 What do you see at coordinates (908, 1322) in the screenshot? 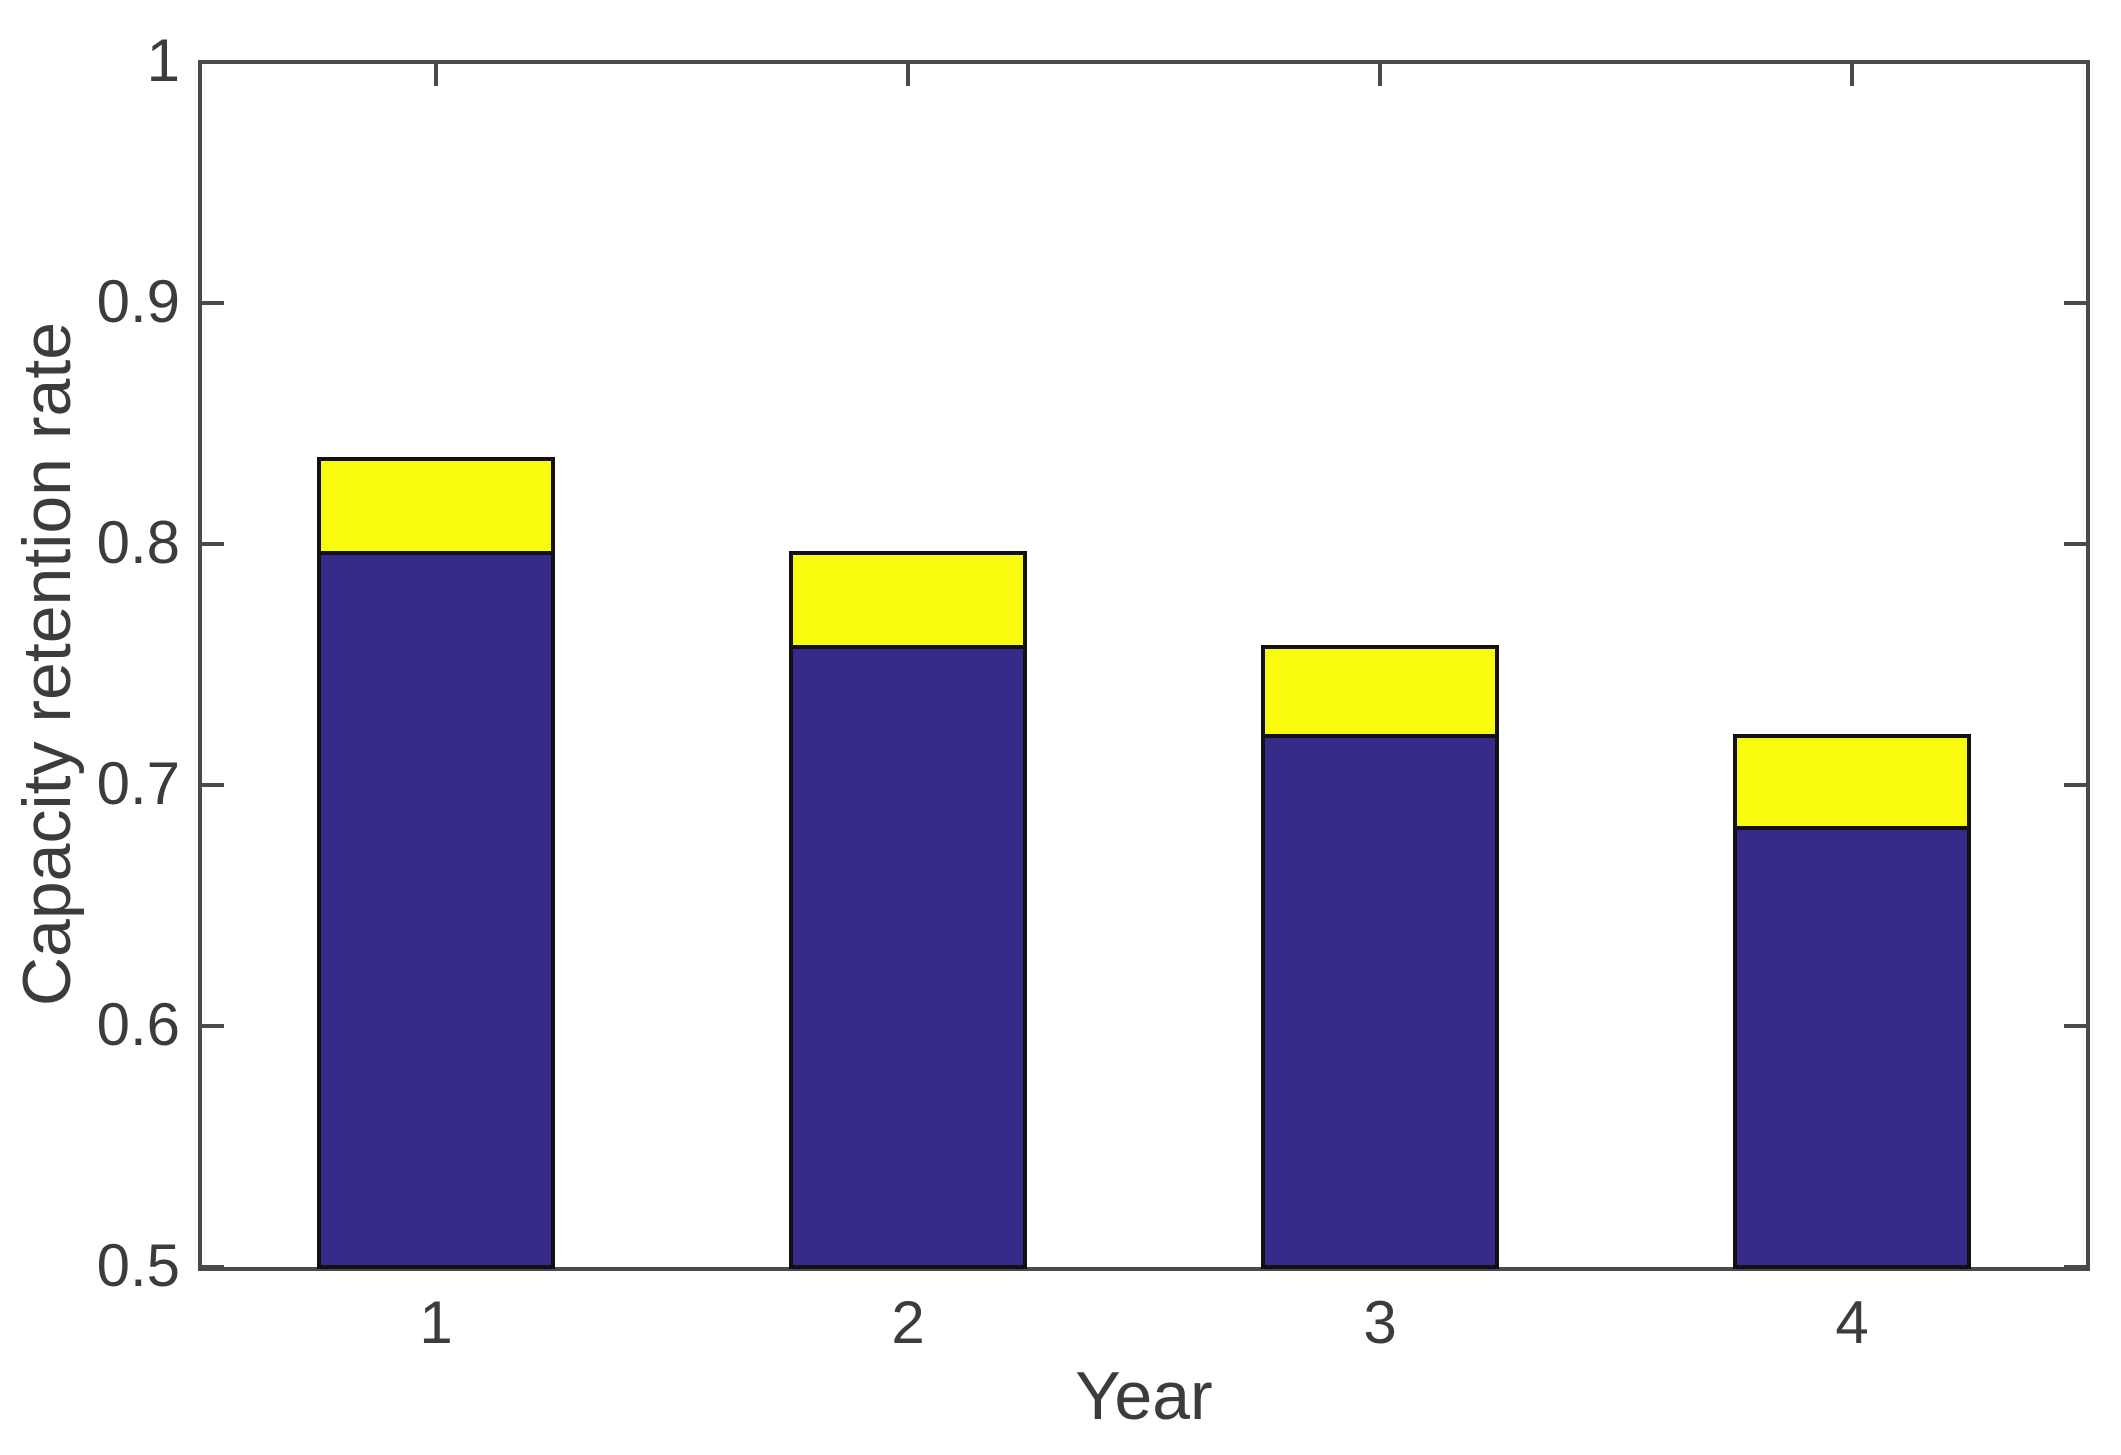
I see `x-tick-label: 2` at bounding box center [908, 1322].